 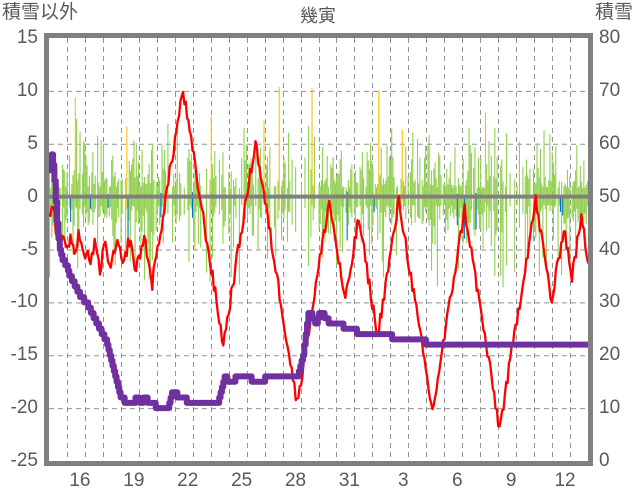 I want to click on left-tick--15: -15, so click(x=24, y=355).